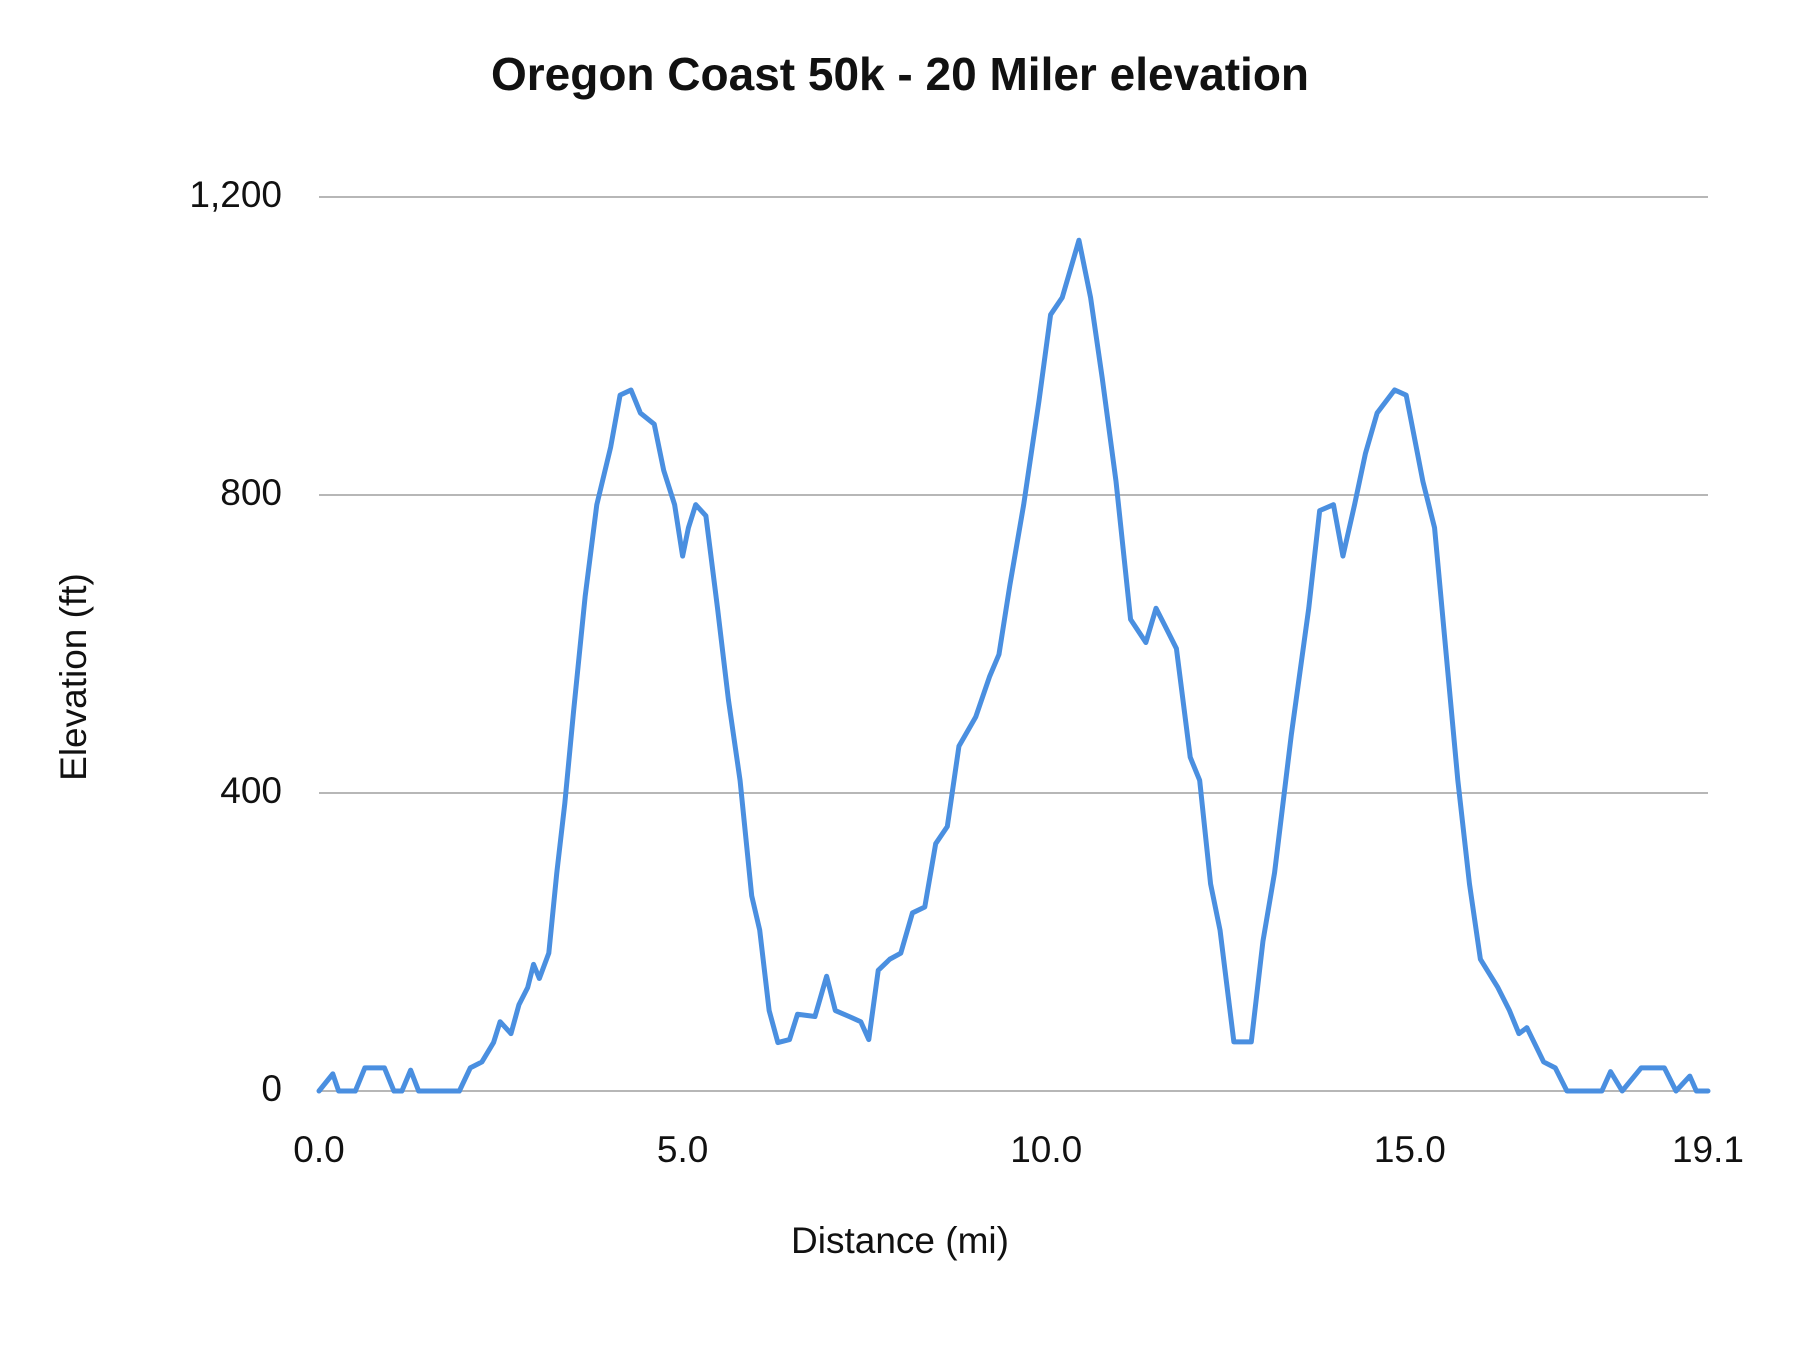 Image resolution: width=1800 pixels, height=1350 pixels. I want to click on x-tick-label: 0.0, so click(318, 1149).